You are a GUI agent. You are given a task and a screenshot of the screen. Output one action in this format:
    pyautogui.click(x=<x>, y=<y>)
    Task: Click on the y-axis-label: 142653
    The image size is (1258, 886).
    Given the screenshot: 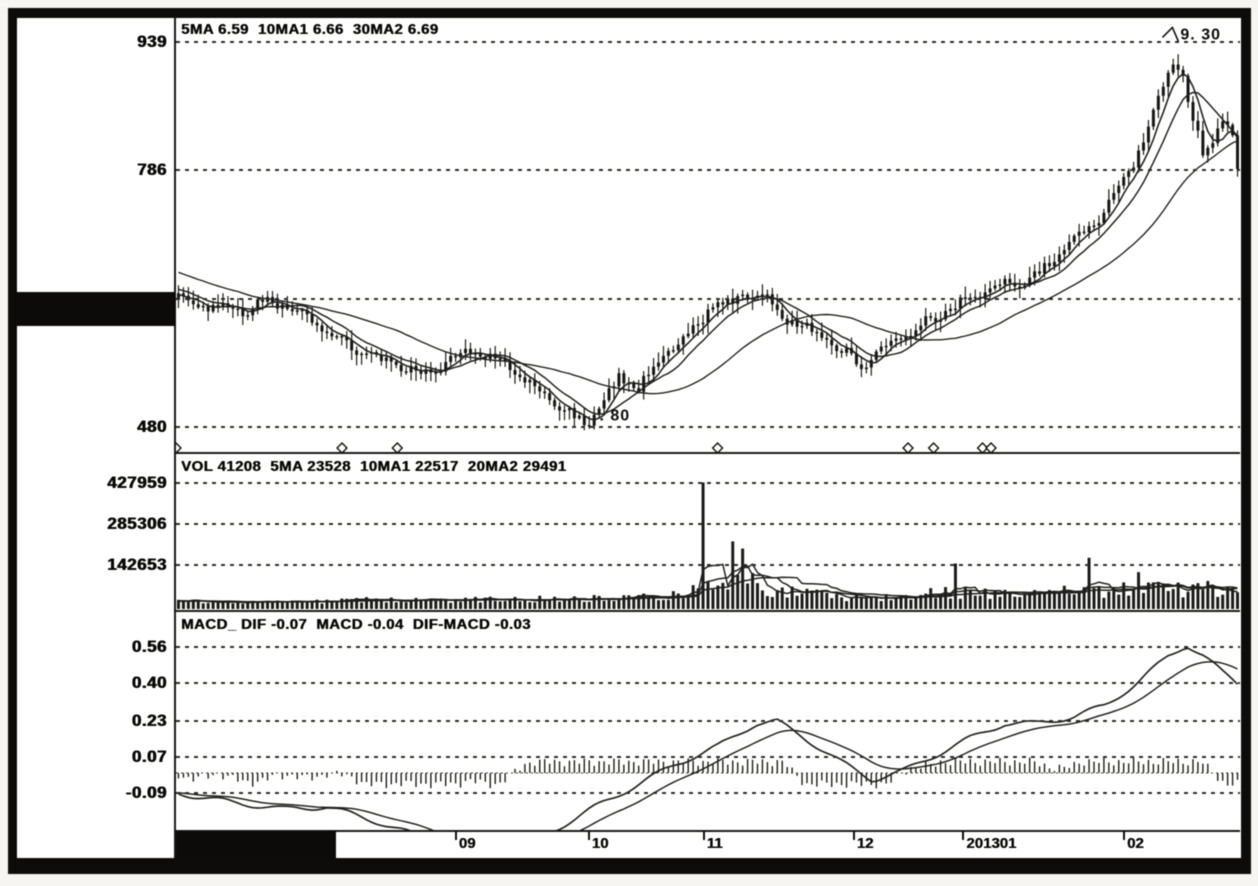 What is the action you would take?
    pyautogui.click(x=137, y=564)
    